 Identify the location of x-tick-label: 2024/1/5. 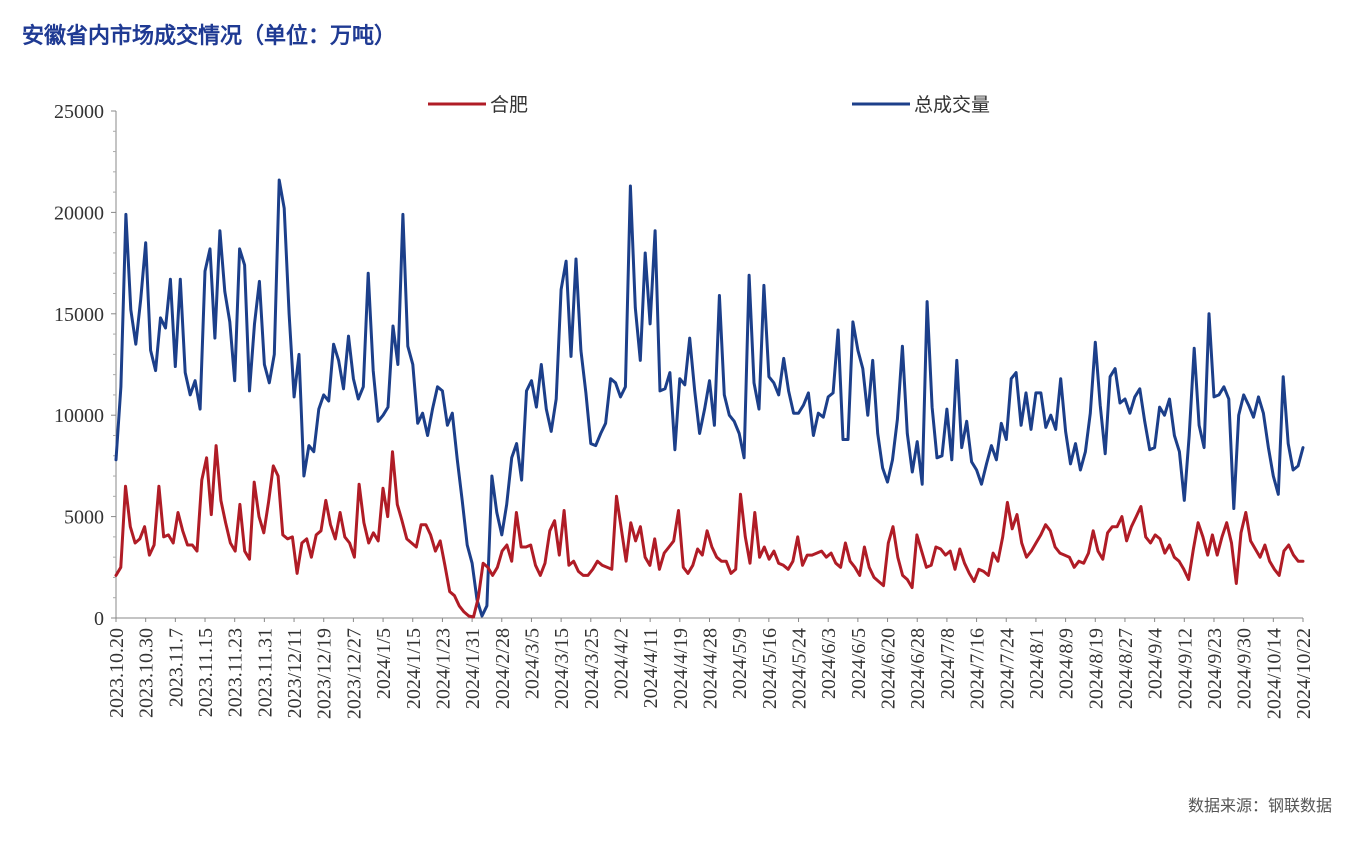
(384, 663).